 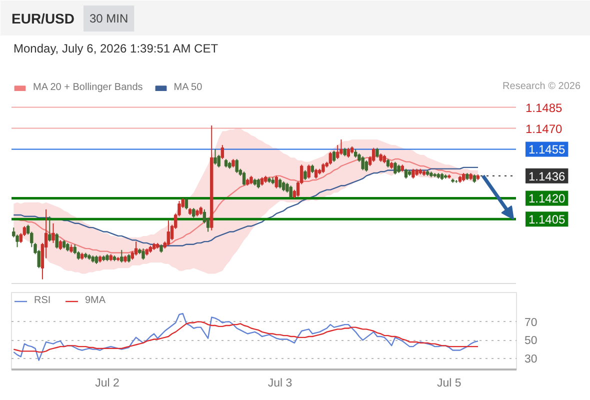 What do you see at coordinates (449, 384) in the screenshot?
I see `x-tick-label: Jul 5` at bounding box center [449, 384].